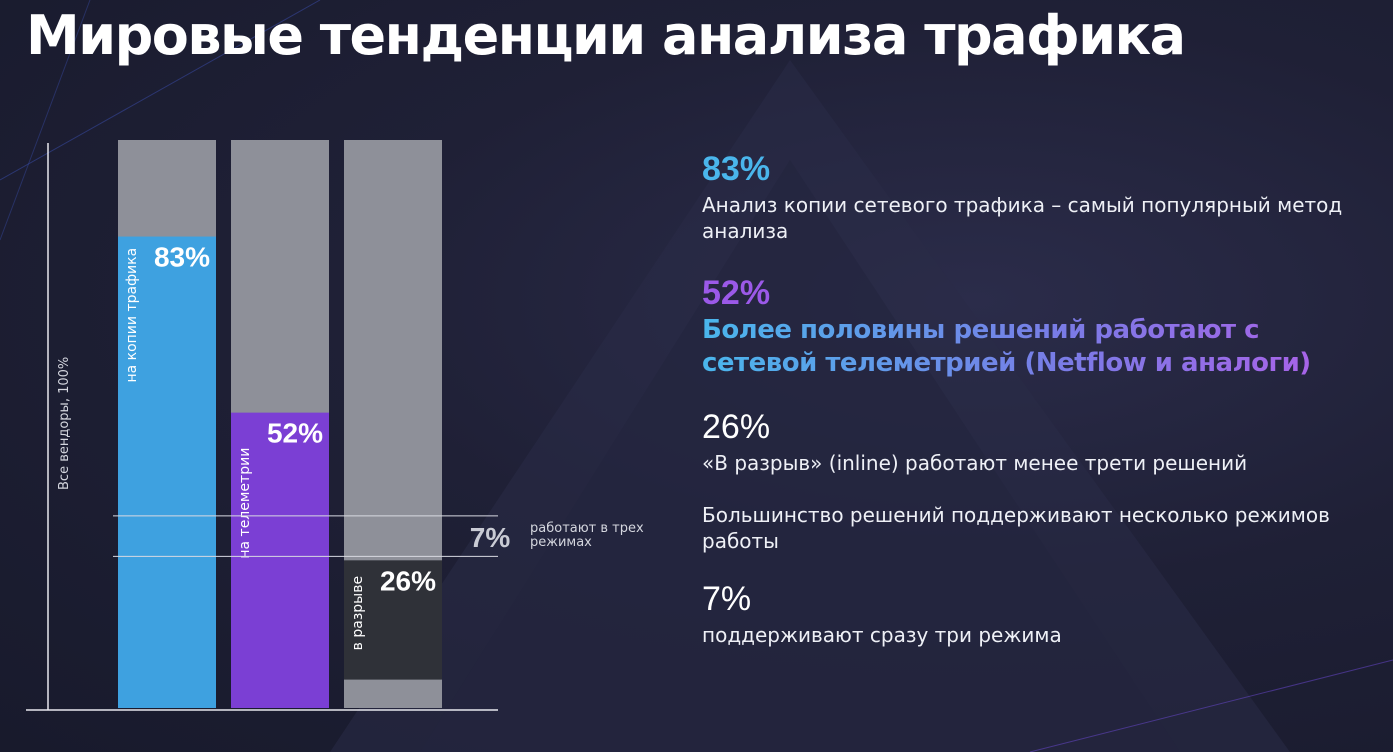 The image size is (1393, 752). Describe the element at coordinates (606, 35) in the screenshot. I see `page-title: Мировые тенденции анализа трафика` at that location.